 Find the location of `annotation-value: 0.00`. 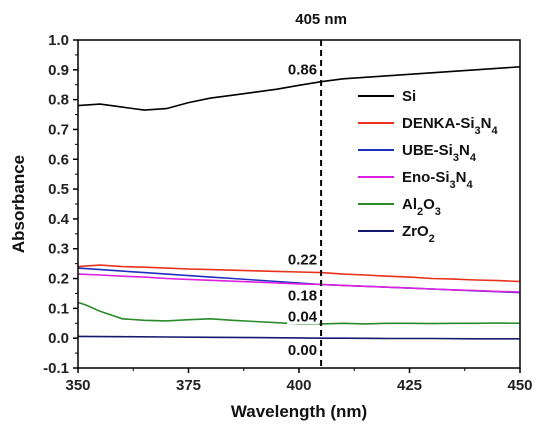

annotation-value: 0.00 is located at coordinates (302, 350).